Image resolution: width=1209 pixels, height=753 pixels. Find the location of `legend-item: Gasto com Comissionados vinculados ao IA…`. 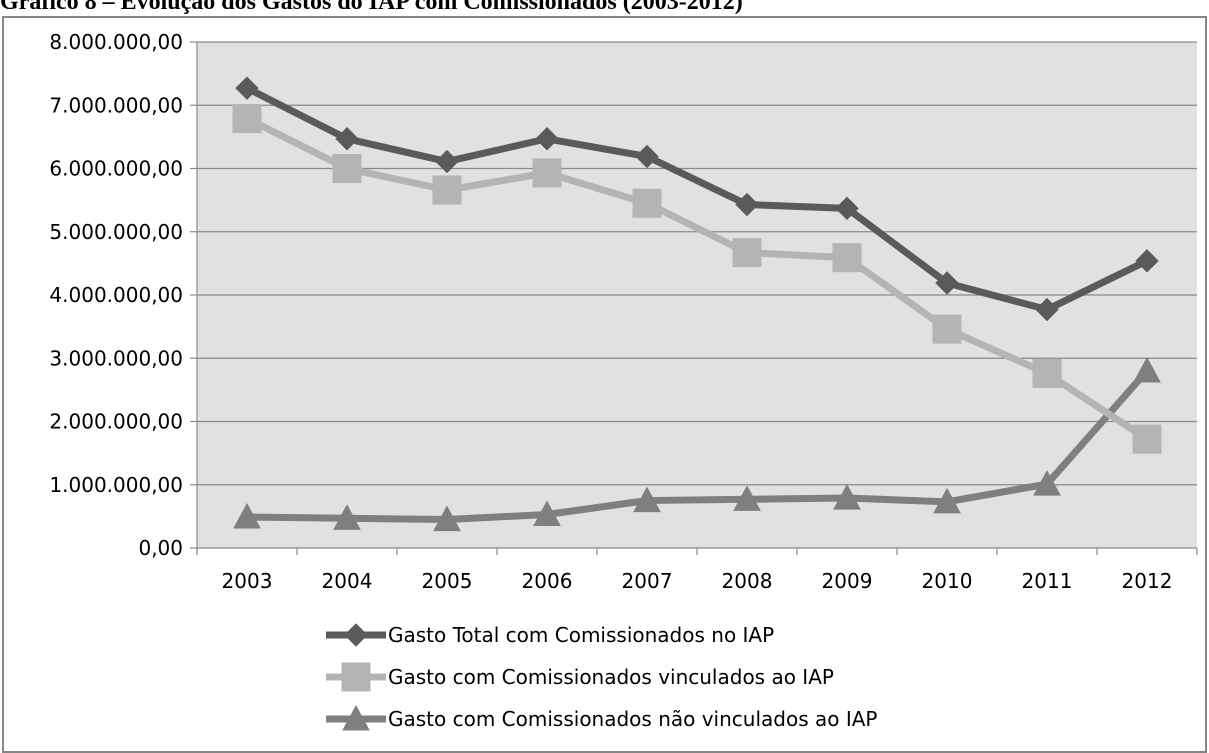

legend-item: Gasto com Comissionados vinculados ao IA… is located at coordinates (580, 677).